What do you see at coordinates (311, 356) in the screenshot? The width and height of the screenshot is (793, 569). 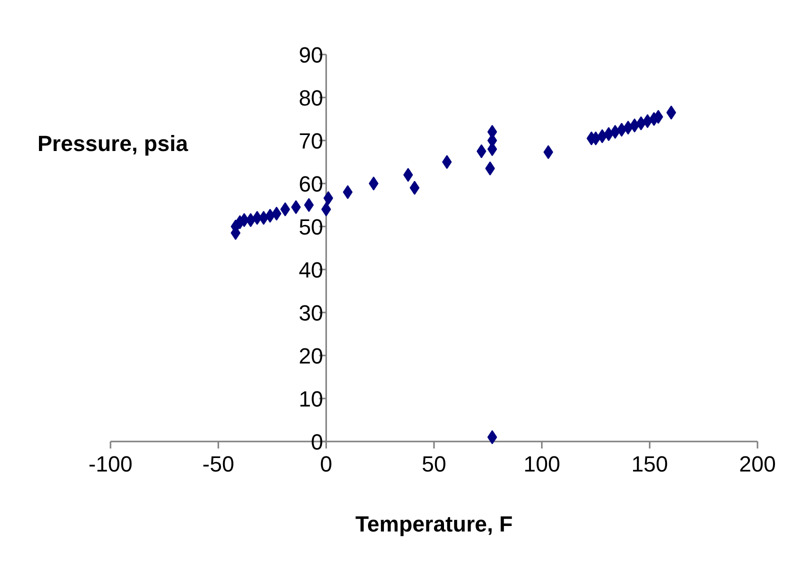 I see `y-tick-label: 20` at bounding box center [311, 356].